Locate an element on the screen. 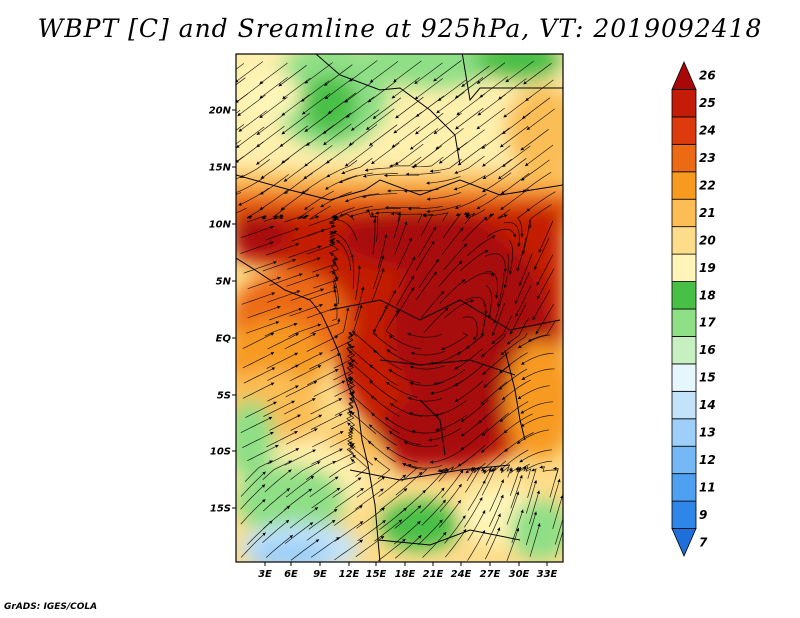  colorbar-segment is located at coordinates (684, 295).